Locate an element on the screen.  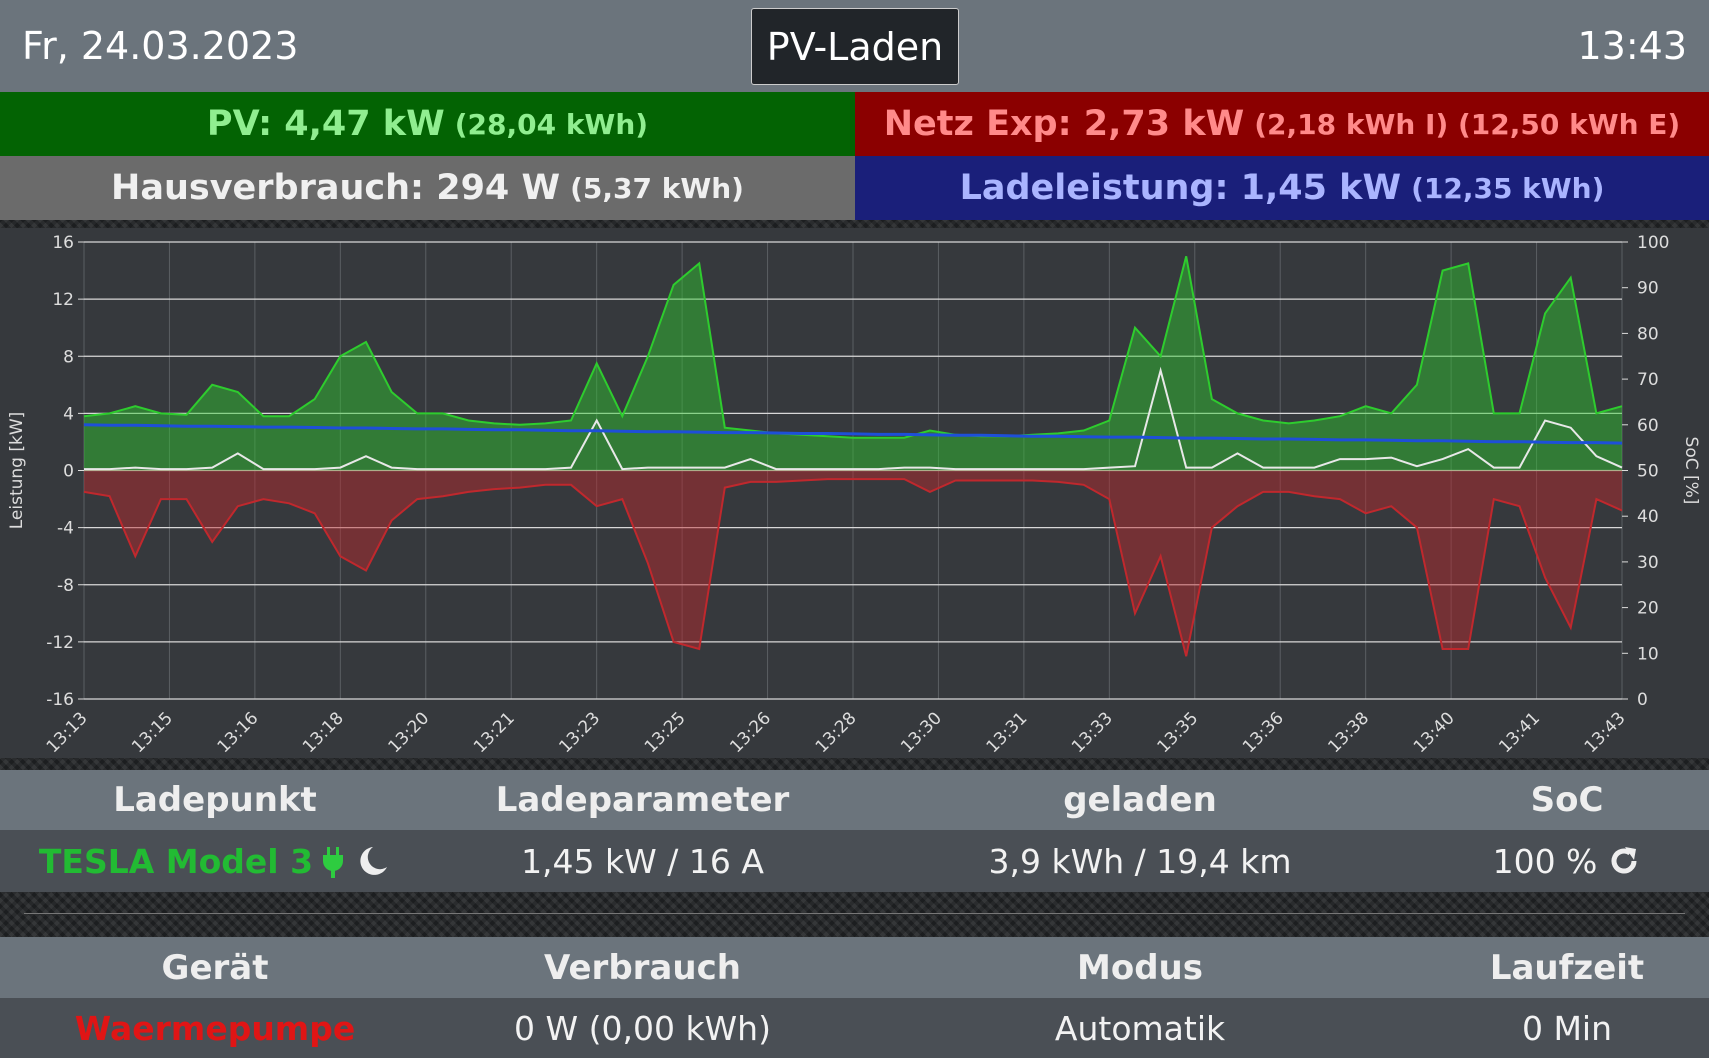
y-tick-label: -4 is located at coordinates (65, 529).